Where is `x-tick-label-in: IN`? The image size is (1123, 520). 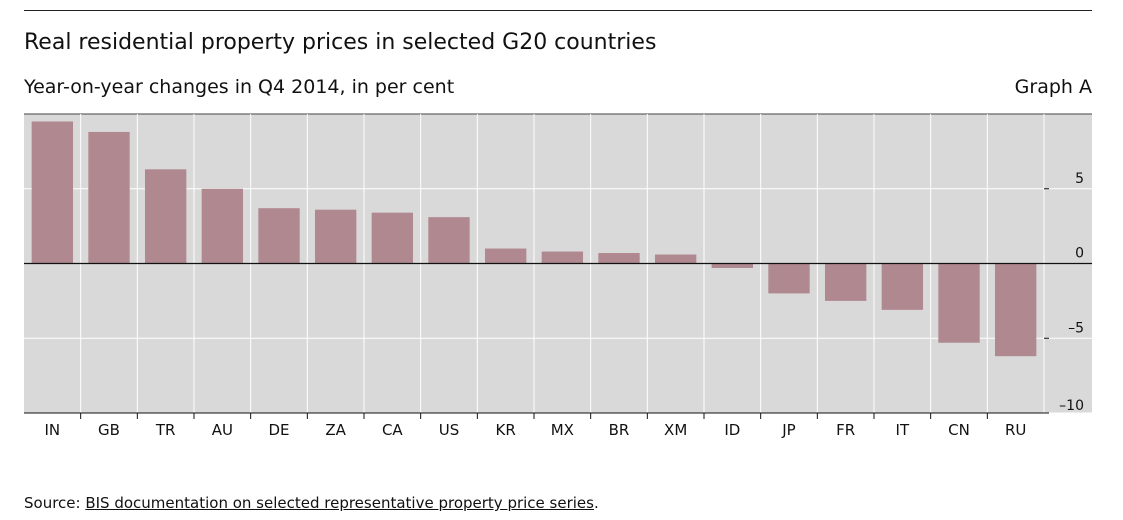 x-tick-label-in: IN is located at coordinates (53, 430).